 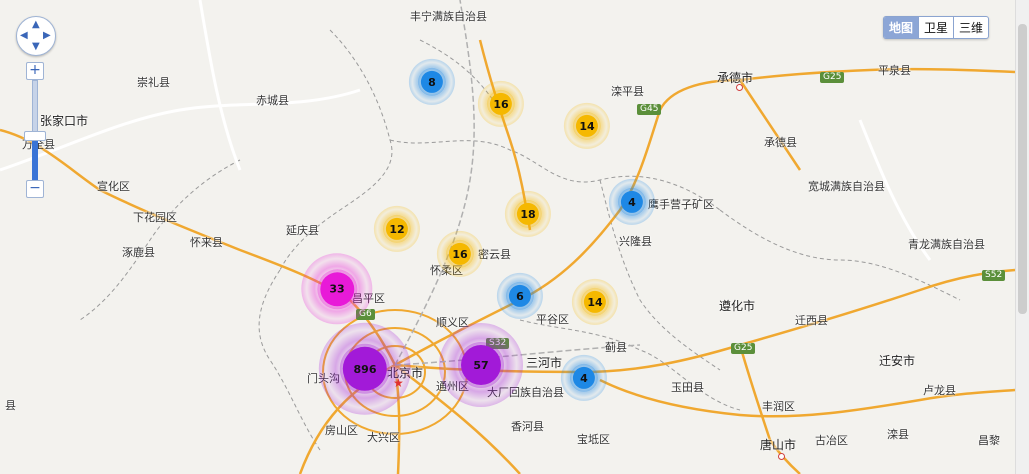 What do you see at coordinates (649, 109) in the screenshot?
I see `highway-badge: G45` at bounding box center [649, 109].